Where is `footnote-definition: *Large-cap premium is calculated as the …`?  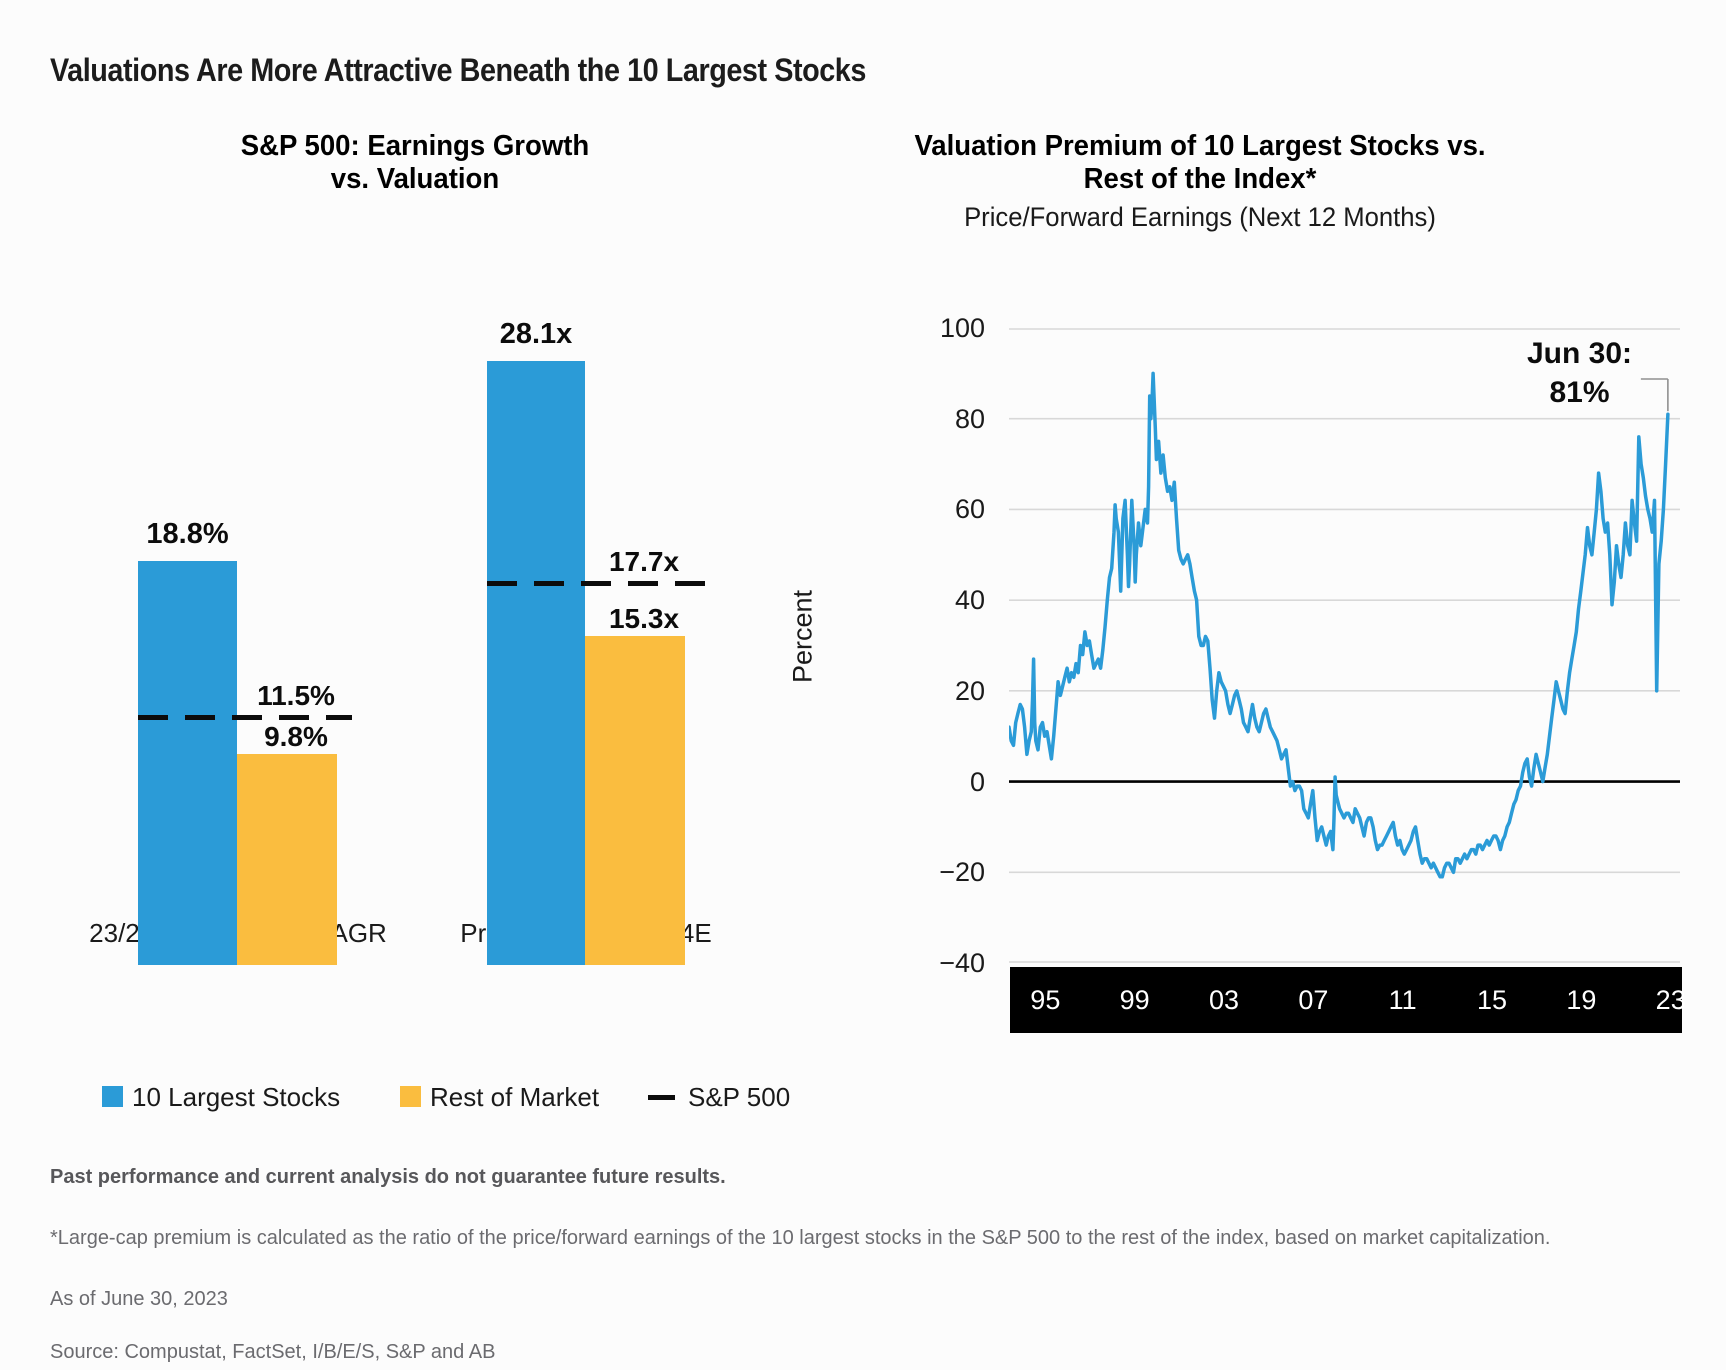 footnote-definition: *Large-cap premium is calculated as the … is located at coordinates (800, 1238).